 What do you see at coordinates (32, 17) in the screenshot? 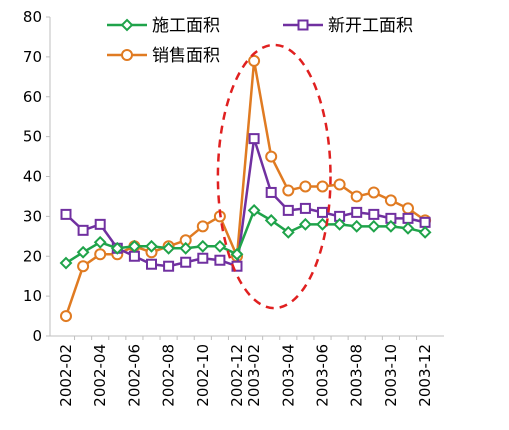
I see `y-tick-label: 80` at bounding box center [32, 17].